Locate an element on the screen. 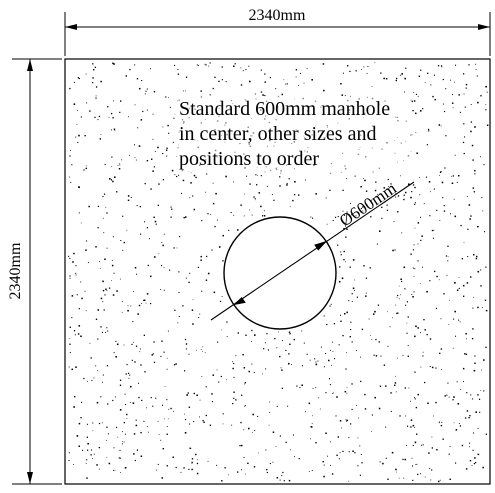 The width and height of the screenshot is (495, 493). height-arrow-top is located at coordinates (30, 65).